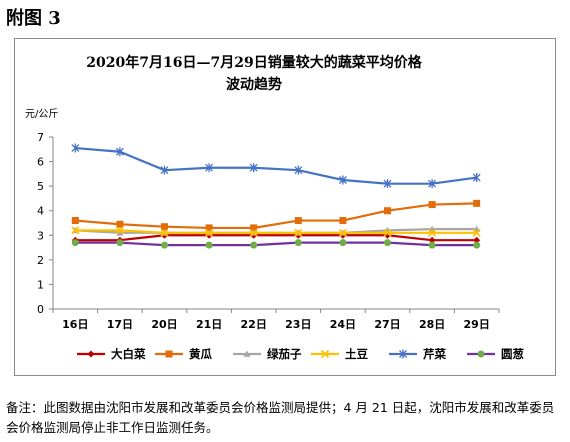 This screenshot has width=570, height=442. What do you see at coordinates (40, 260) in the screenshot?
I see `y-tick-label: 2` at bounding box center [40, 260].